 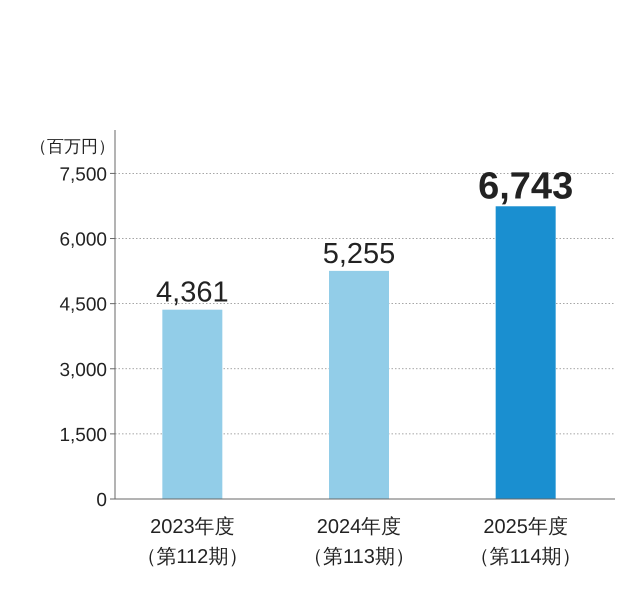 I want to click on y-tick-label: 6,000, so click(x=83, y=240).